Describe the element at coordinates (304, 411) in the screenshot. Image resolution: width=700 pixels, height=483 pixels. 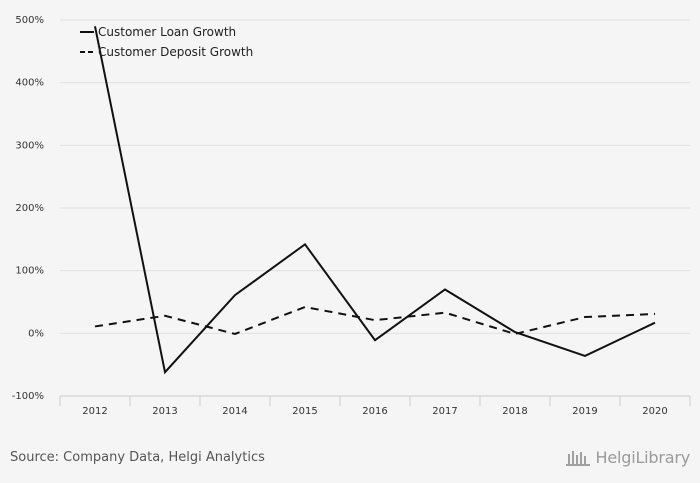
I see `x-tick-label: 2015` at that location.